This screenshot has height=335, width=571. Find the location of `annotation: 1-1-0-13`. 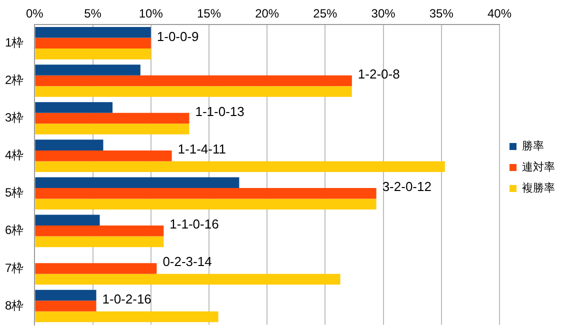

annotation: 1-1-0-13 is located at coordinates (219, 111).